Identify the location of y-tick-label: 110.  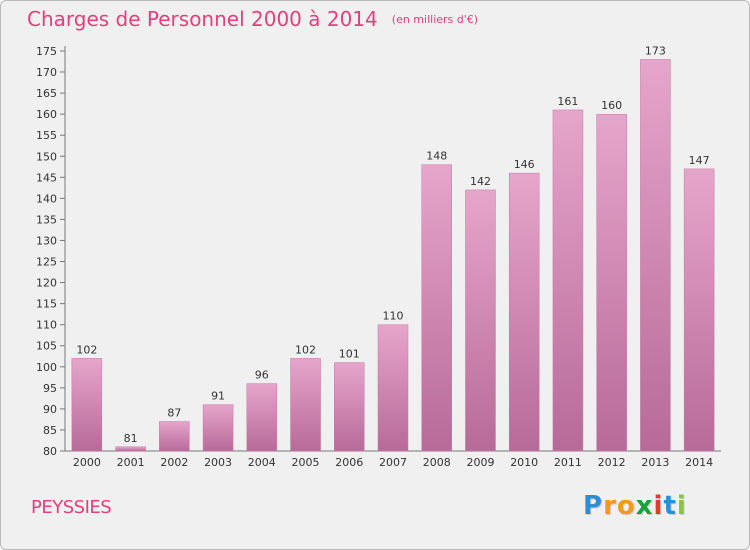
(46, 325).